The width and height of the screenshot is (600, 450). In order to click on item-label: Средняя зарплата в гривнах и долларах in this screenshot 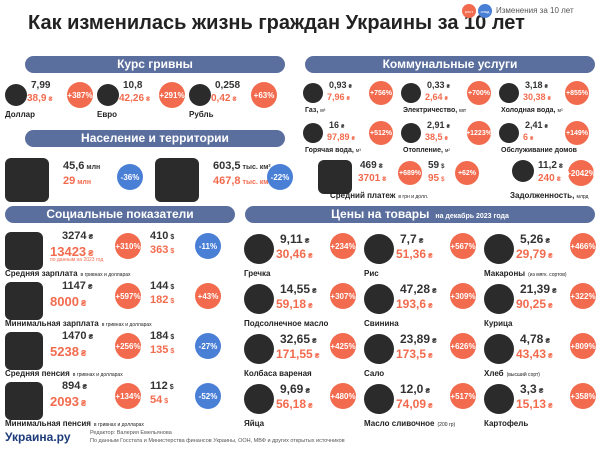, I will do `click(68, 273)`.